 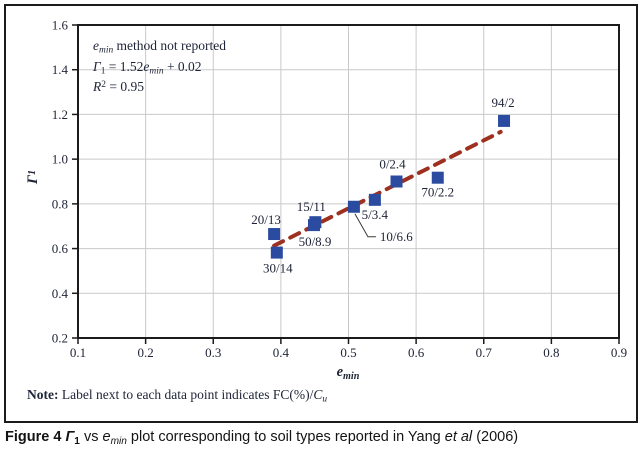 What do you see at coordinates (502, 102) in the screenshot?
I see `data-point-label: 94/2` at bounding box center [502, 102].